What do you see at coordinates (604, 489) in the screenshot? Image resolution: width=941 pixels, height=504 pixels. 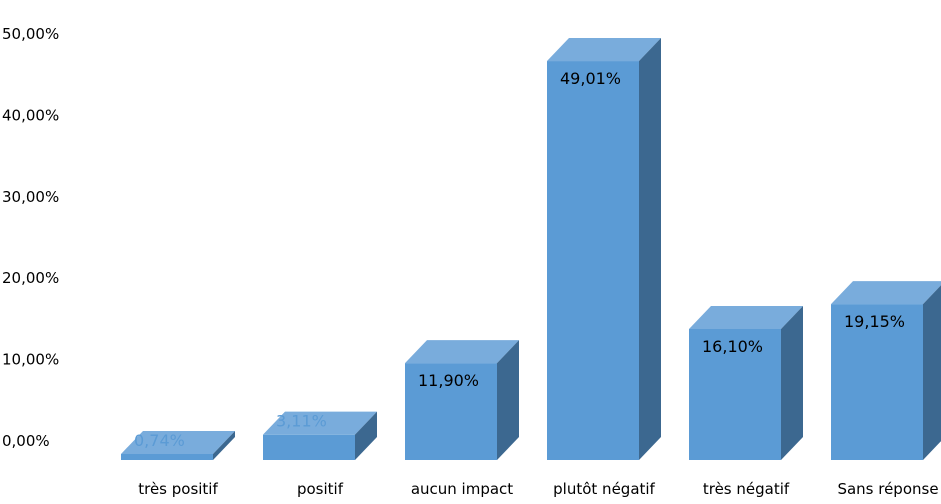 I see `x-tick-label: plutôt négatif` at bounding box center [604, 489].